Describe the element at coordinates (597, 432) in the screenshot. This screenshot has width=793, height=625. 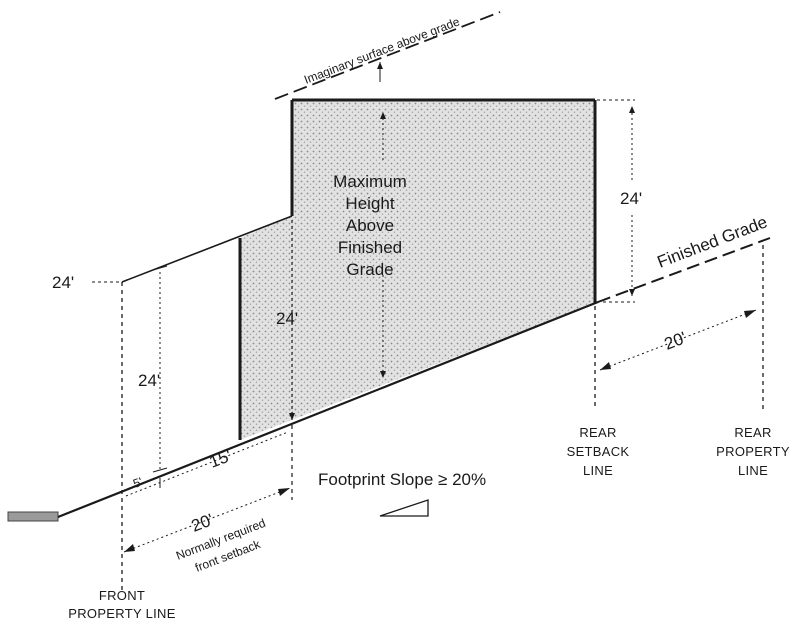
I see `rear-setback-line-1: REAR` at that location.